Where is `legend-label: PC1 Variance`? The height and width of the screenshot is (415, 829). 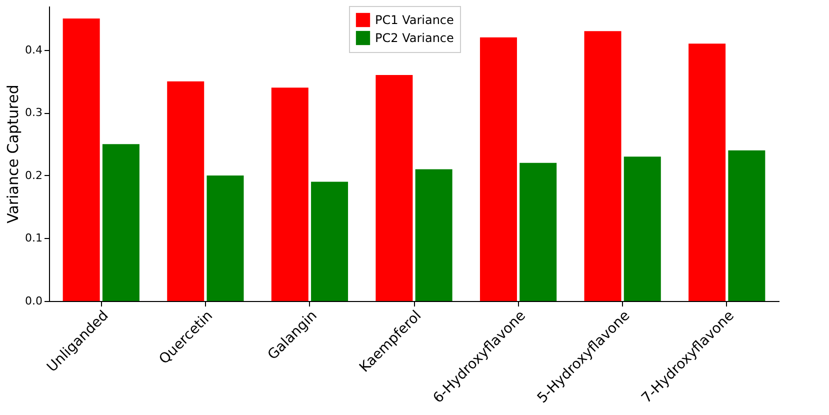
legend-label: PC1 Variance is located at coordinates (414, 20).